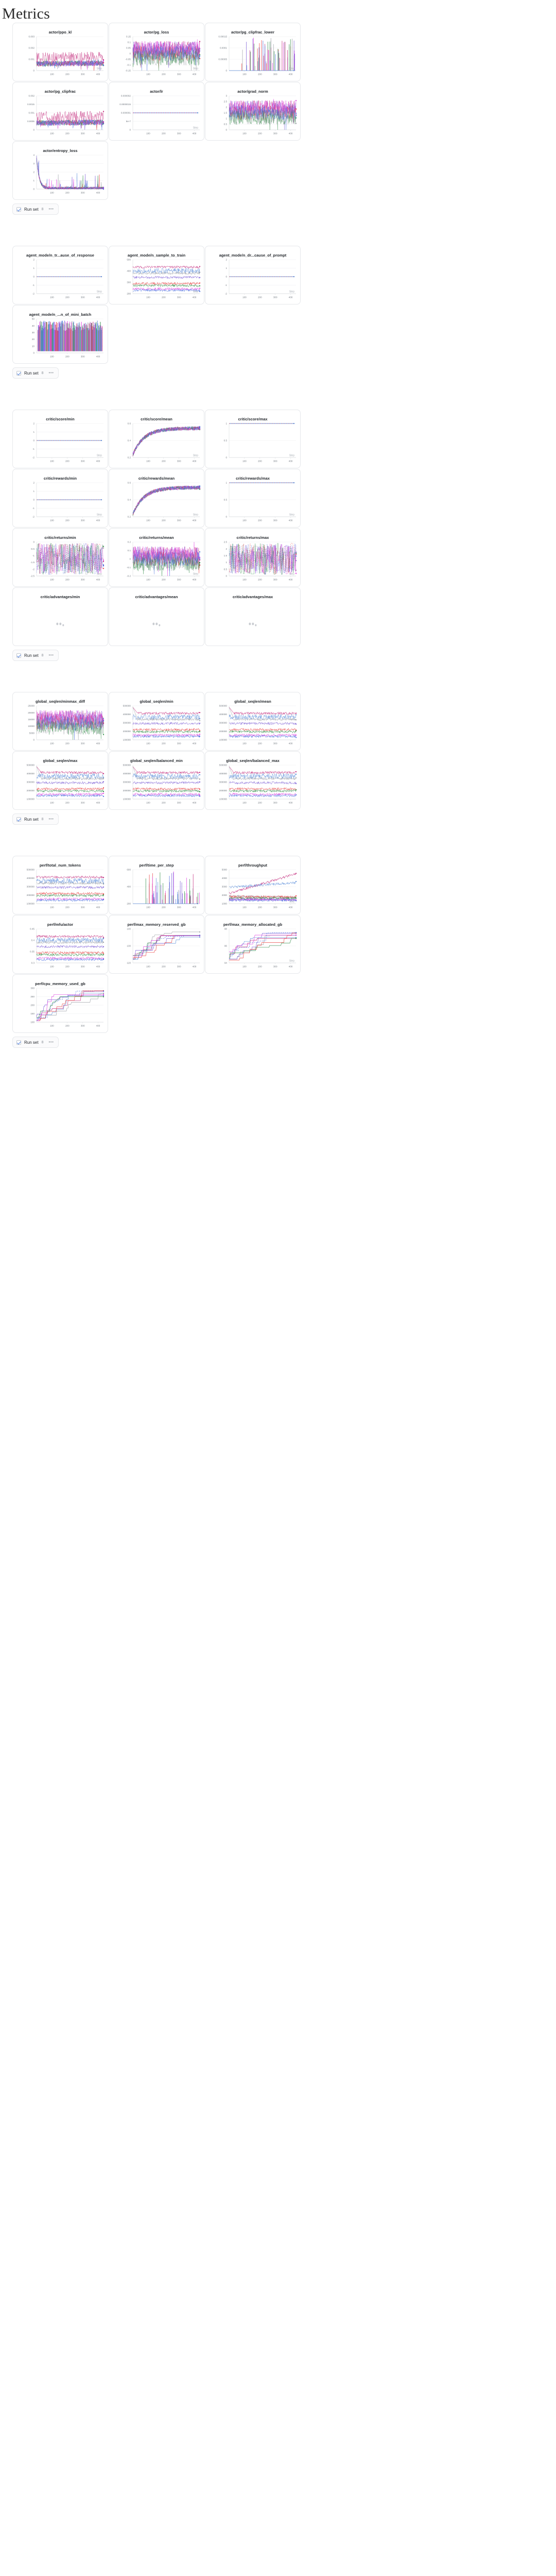  Describe the element at coordinates (60, 562) in the screenshot. I see `chart-plot-area: 0 -0.5 -1 -1.5 -2 -2.5 100 200 300 400 Step` at that location.